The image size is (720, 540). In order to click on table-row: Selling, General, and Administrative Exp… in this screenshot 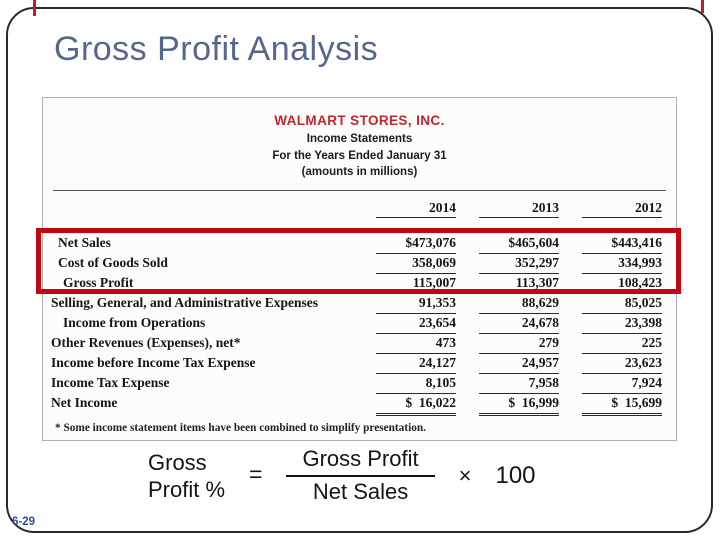, I will do `click(359, 303)`.